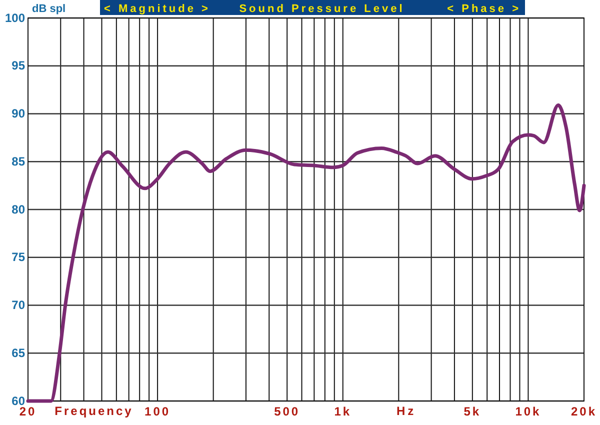  What do you see at coordinates (15, 17) in the screenshot?
I see `y-tick-label: 100` at bounding box center [15, 17].